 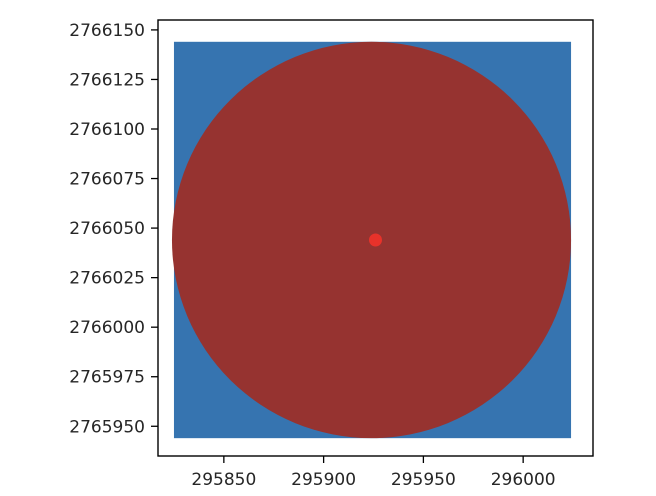 I want to click on y-tick-label: 2766050, so click(x=107, y=229).